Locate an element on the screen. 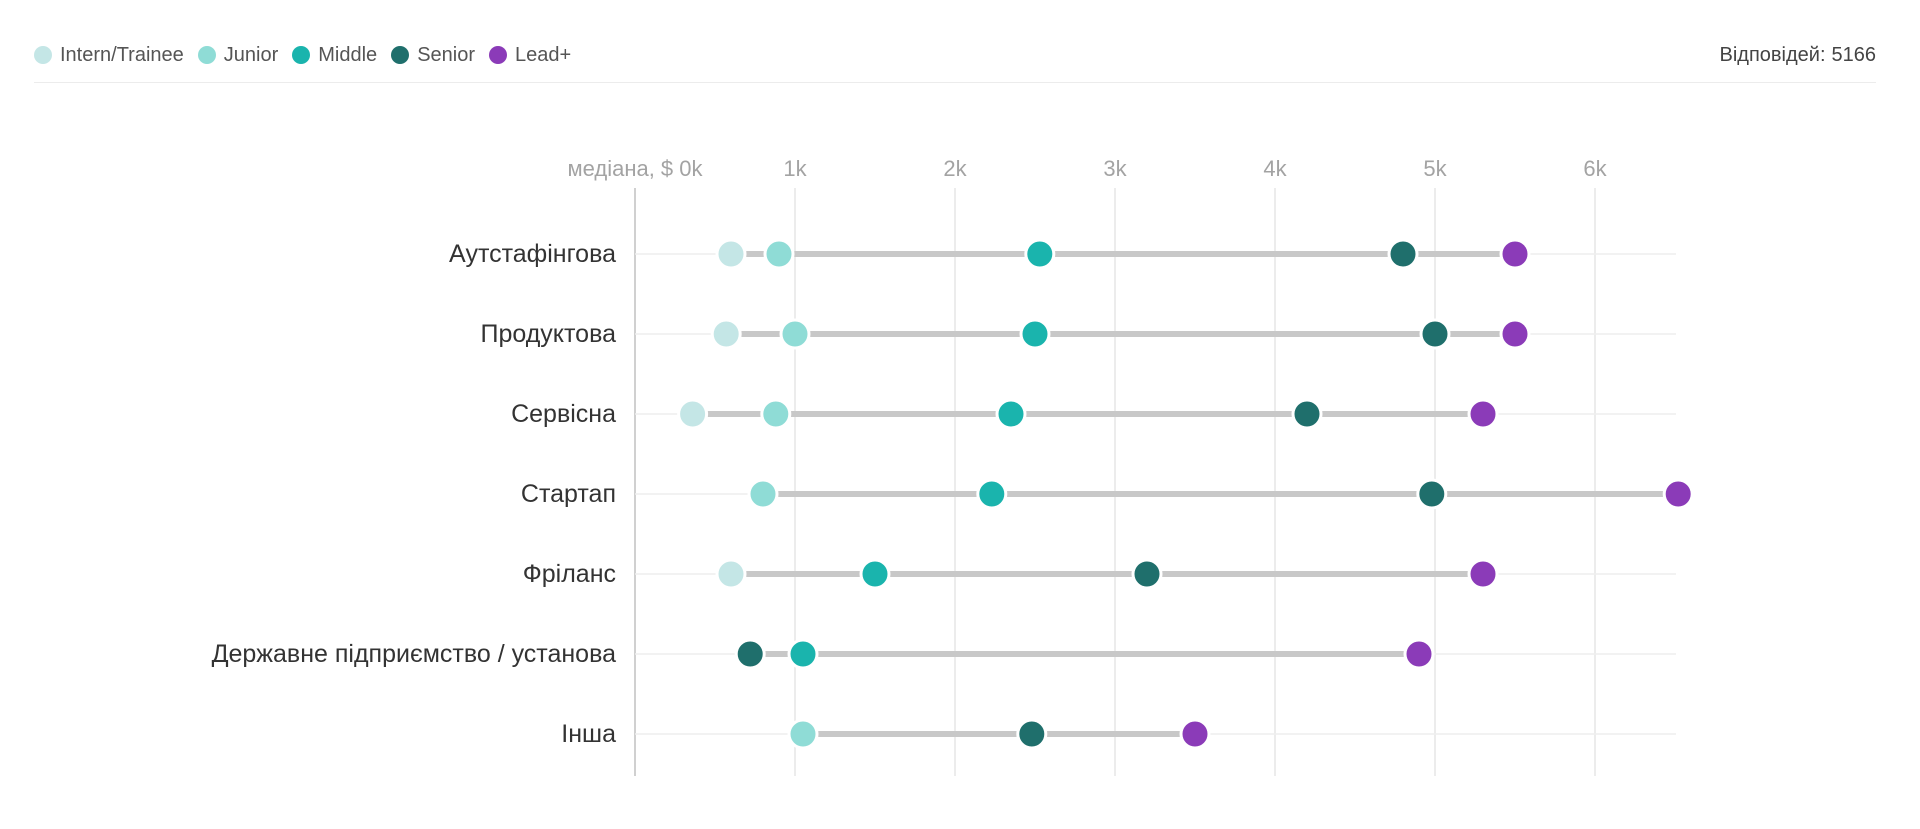  x-tick-label-4: 4k is located at coordinates (1275, 168).